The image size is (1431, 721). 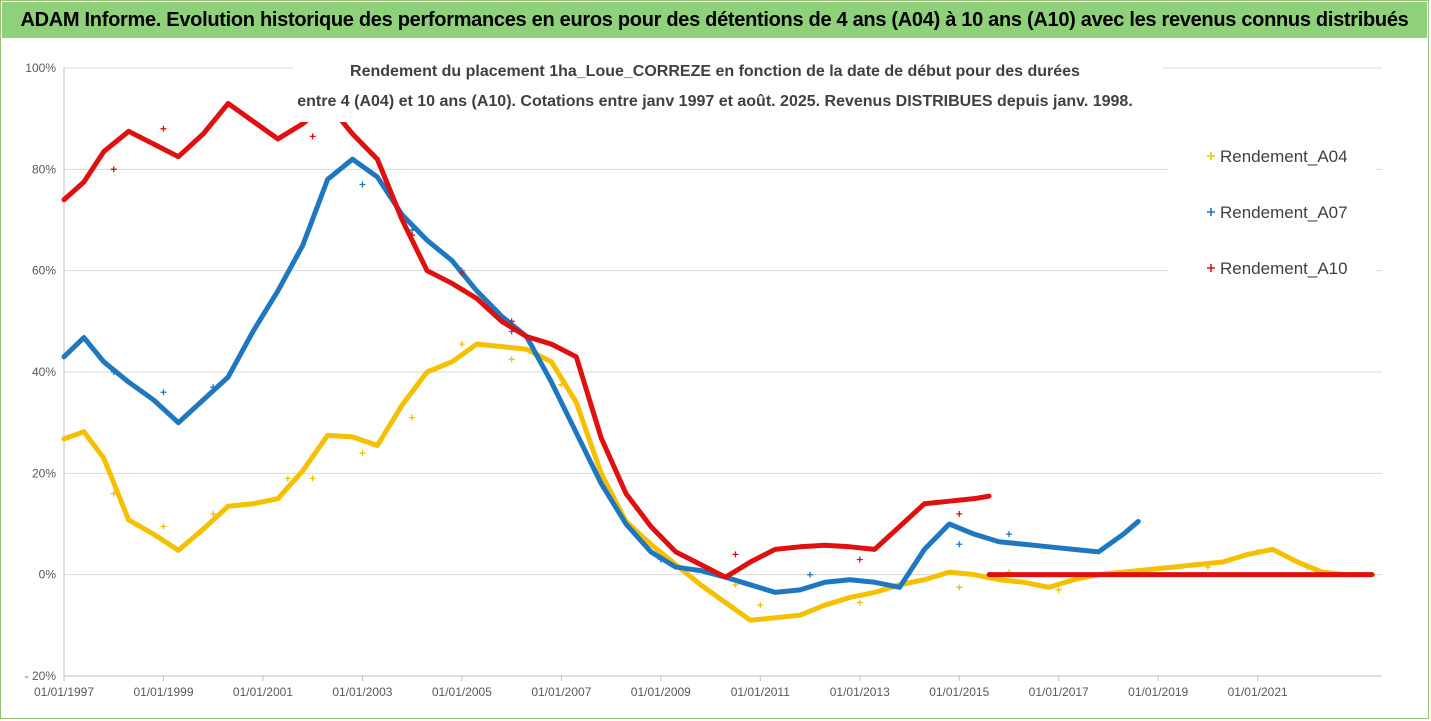 I want to click on y-tick-label: 20%, so click(x=44, y=473).